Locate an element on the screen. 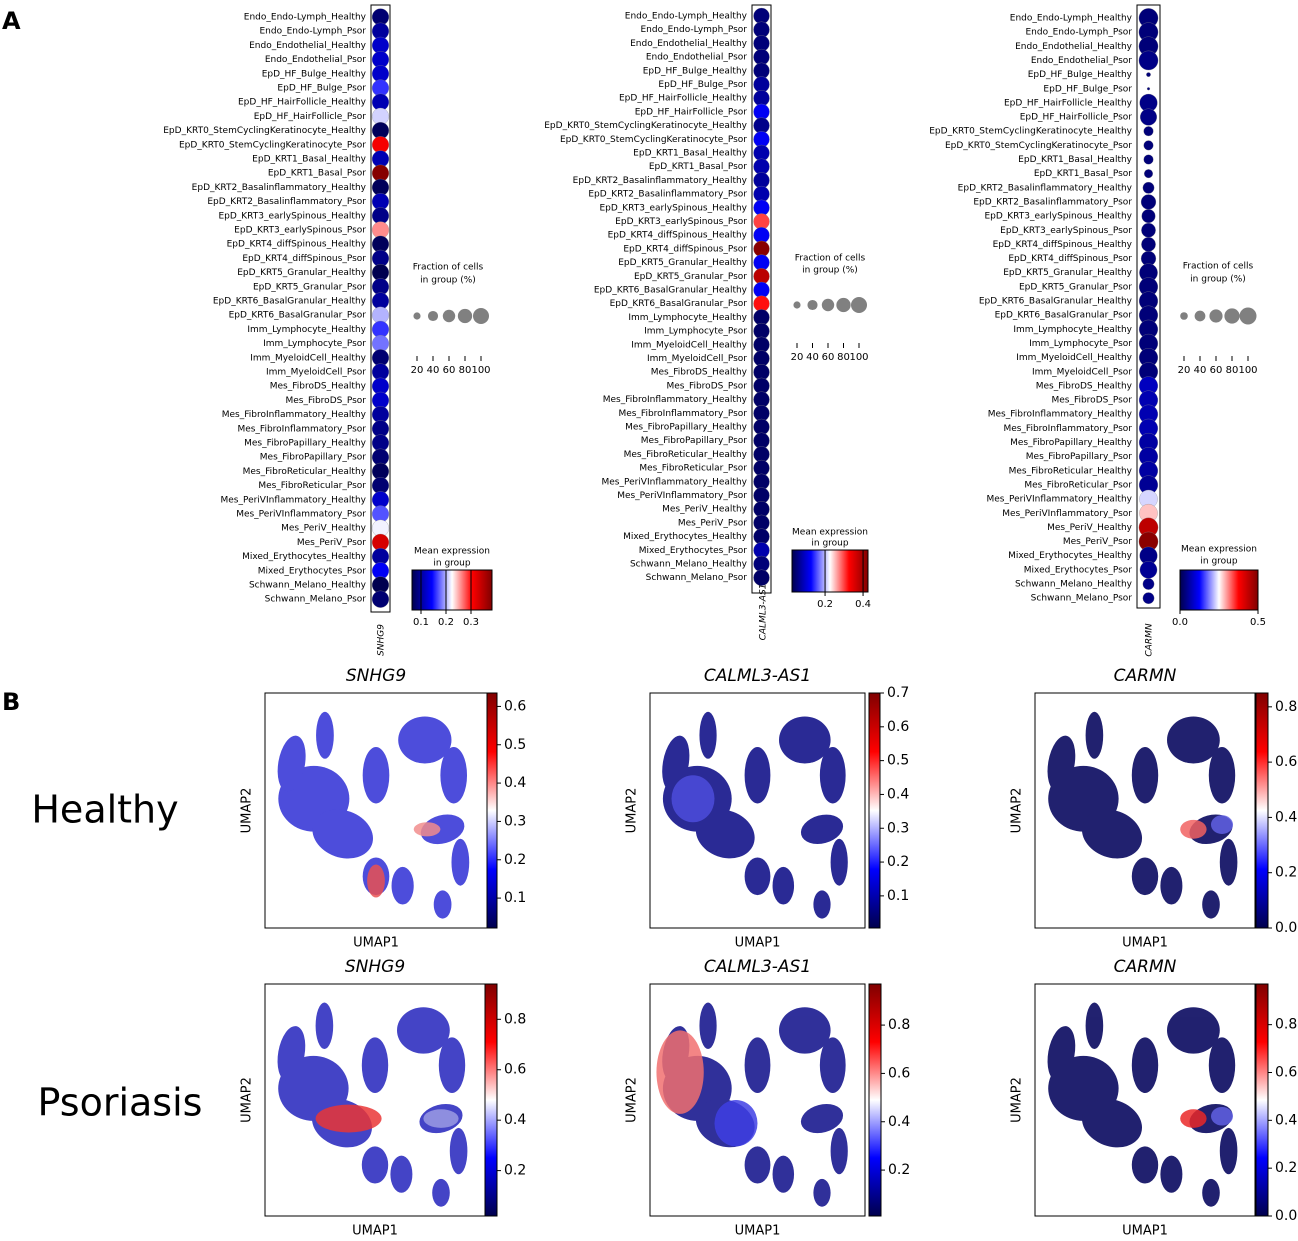 The image size is (1298, 1241). size-tick-label: 60 is located at coordinates (1216, 370).